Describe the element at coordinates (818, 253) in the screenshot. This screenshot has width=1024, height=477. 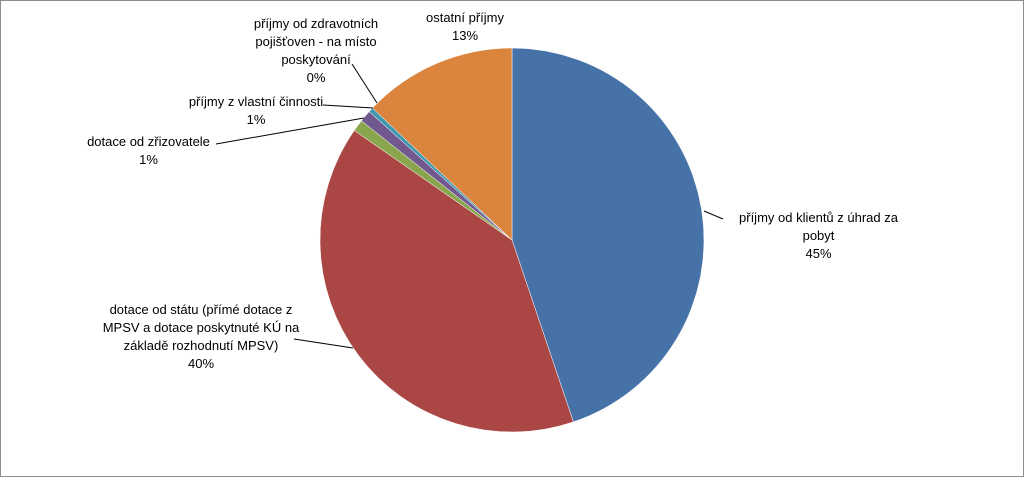
I see `value-label: 45%` at that location.